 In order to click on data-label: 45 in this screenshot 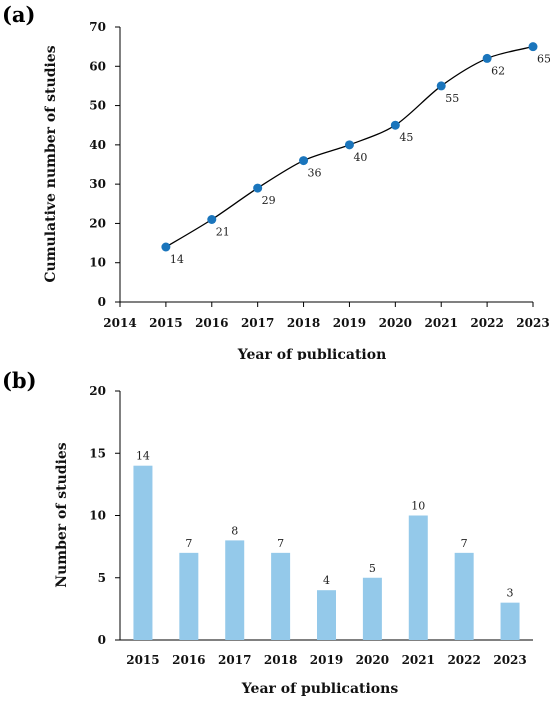, I will do `click(406, 137)`.